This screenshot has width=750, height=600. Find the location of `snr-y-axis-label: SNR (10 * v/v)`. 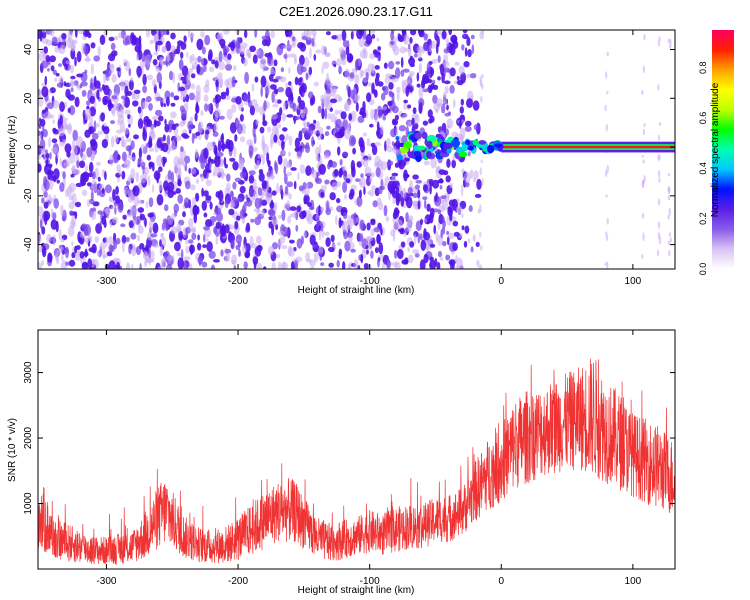

snr-y-axis-label: SNR (10 * v/v) is located at coordinates (12, 450).